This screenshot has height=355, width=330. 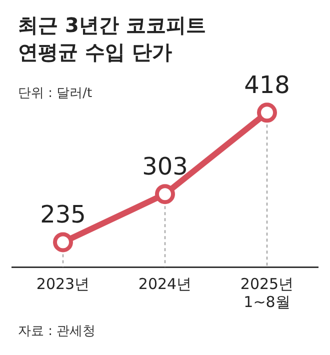 I want to click on chart-subtitle: 단위 : 달러/t, so click(x=55, y=93).